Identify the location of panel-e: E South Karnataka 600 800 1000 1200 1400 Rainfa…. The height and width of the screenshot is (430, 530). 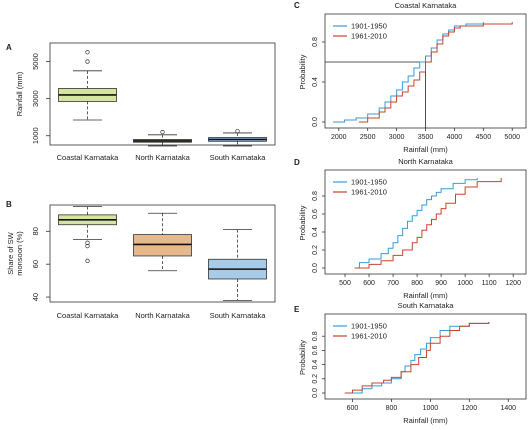
(410, 363).